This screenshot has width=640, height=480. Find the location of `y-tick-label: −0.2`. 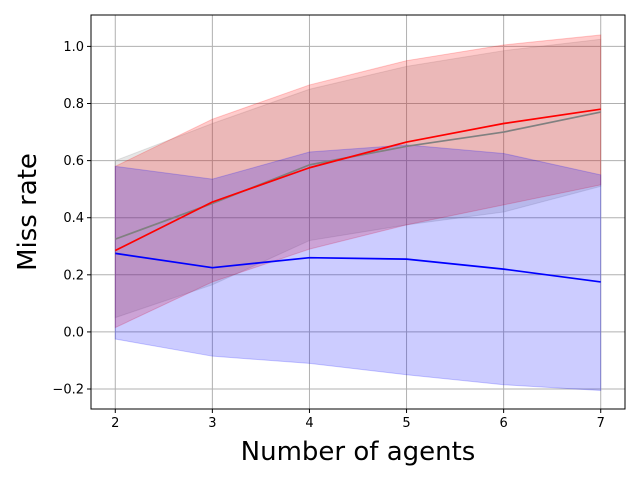

y-tick-label: −0.2 is located at coordinates (68, 390).